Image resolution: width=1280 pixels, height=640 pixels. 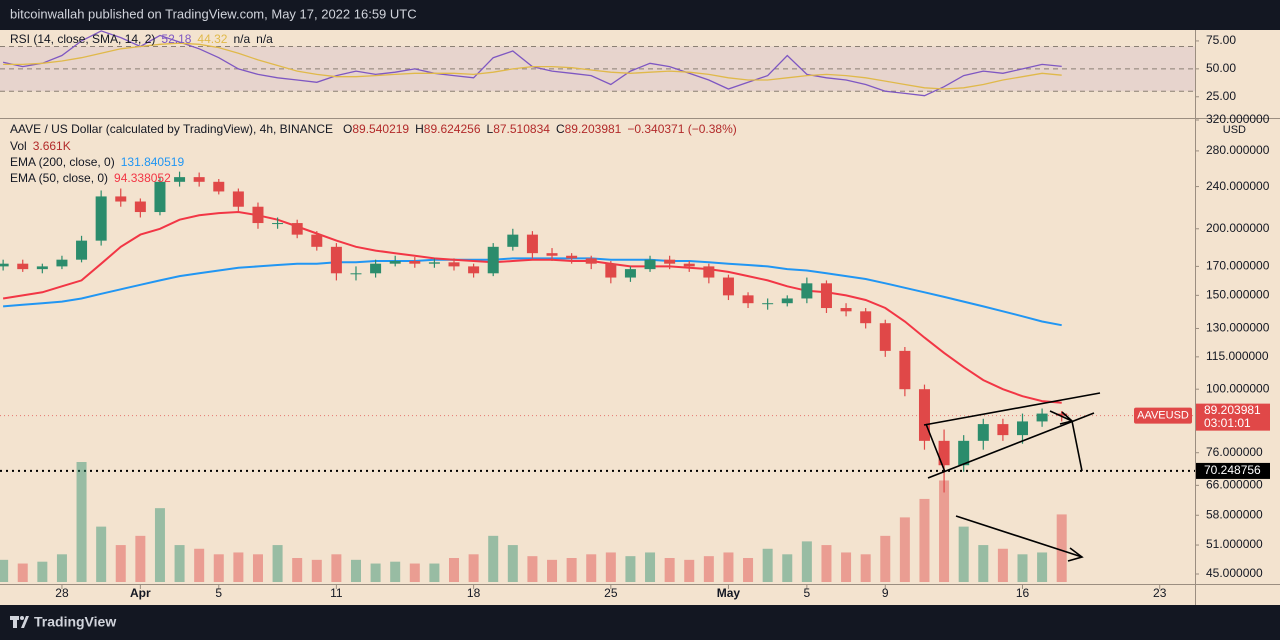 I want to click on volume-value: 3.661K, so click(x=52, y=146).